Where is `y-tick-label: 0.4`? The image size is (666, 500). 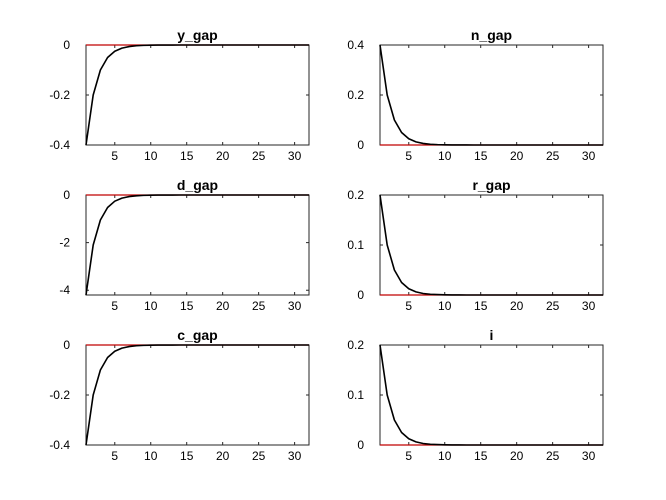
y-tick-label: 0.4 is located at coordinates (355, 45).